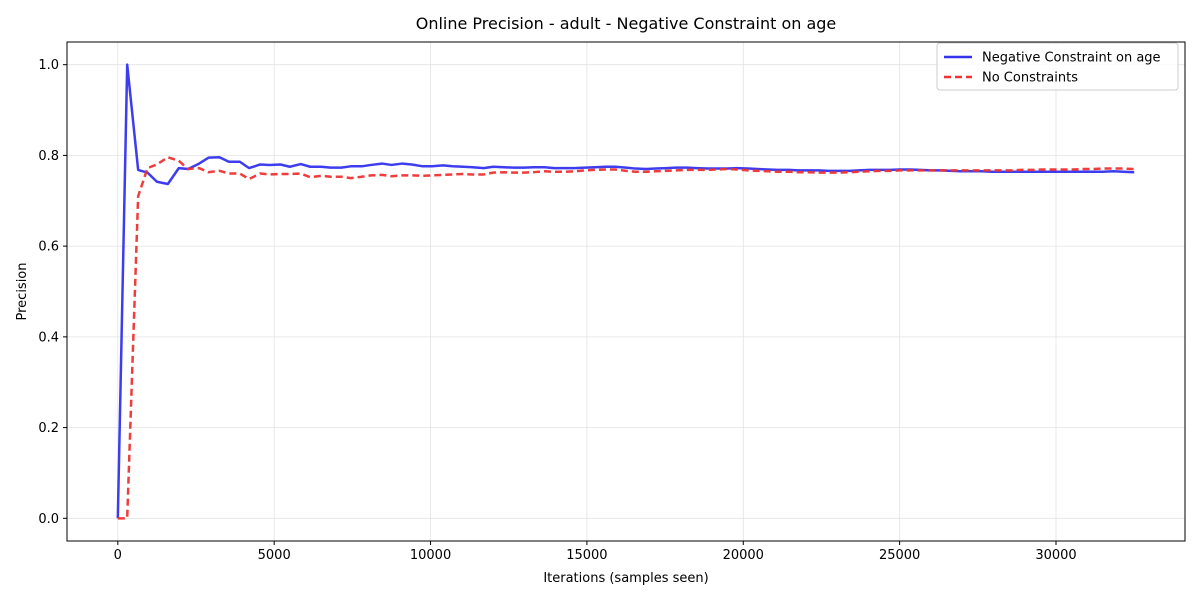 This screenshot has height=600, width=1200. Describe the element at coordinates (48, 156) in the screenshot. I see `y-tick-label: 0.8` at that location.